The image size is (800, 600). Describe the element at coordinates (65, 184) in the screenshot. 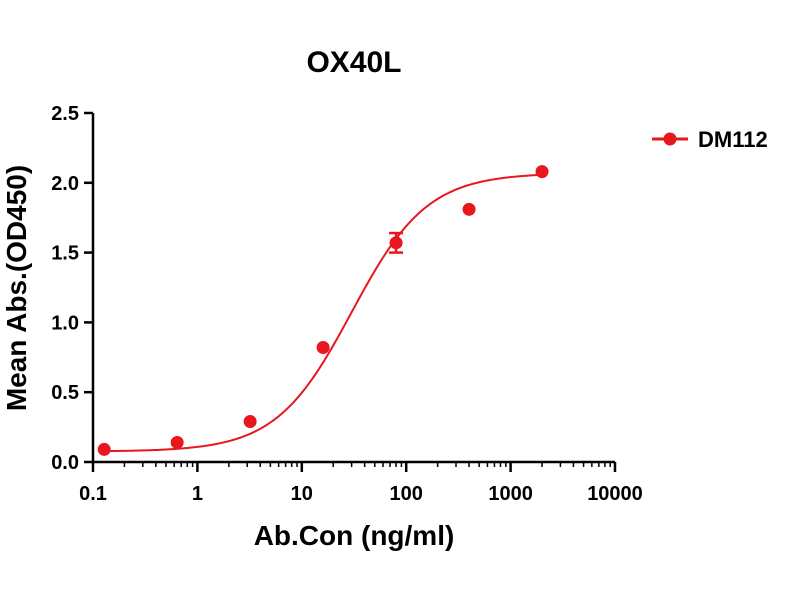

I see `y-tick-label: 2.0` at that location.